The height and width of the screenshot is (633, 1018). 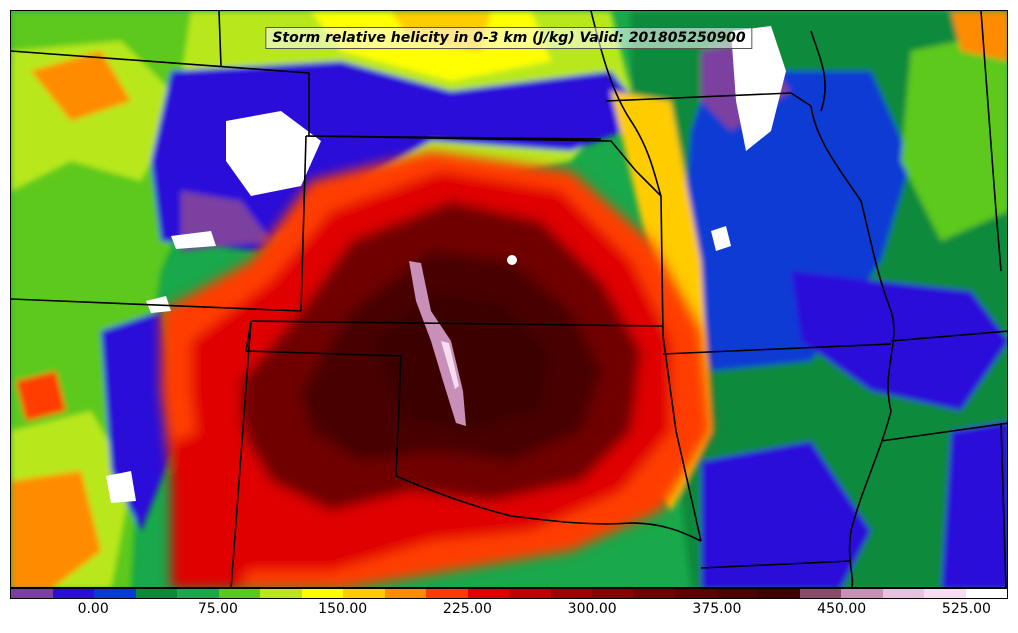 I want to click on region-east-blue-southeast, so click(x=974, y=504).